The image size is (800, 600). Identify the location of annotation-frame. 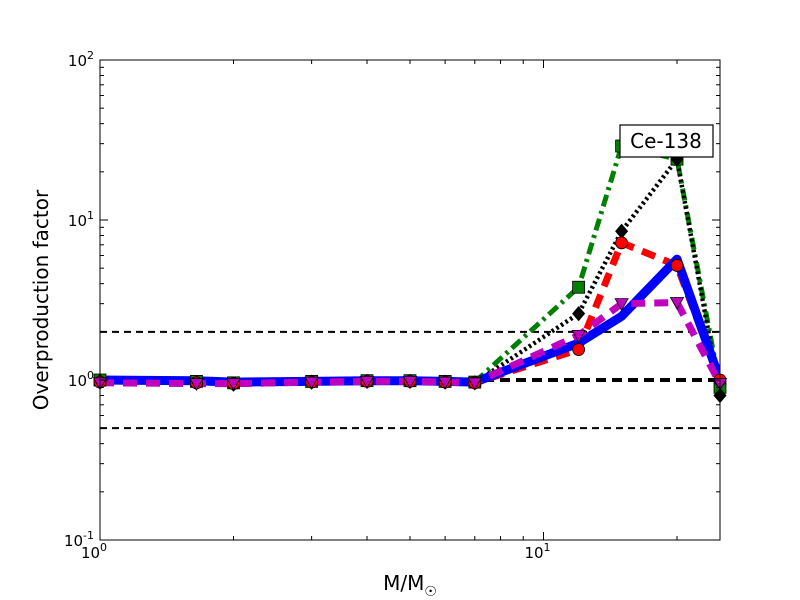
(666, 141).